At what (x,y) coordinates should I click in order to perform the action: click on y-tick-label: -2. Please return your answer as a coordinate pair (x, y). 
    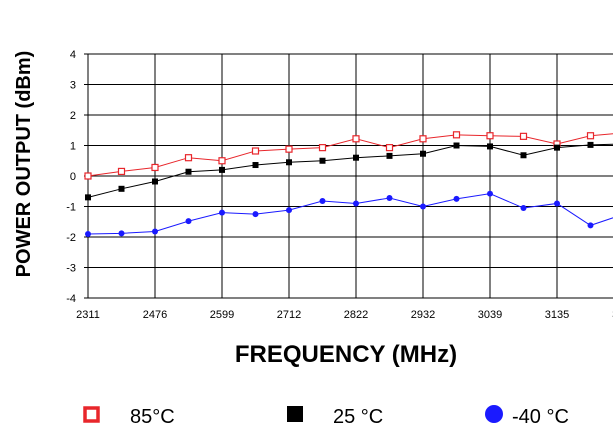
    Looking at the image, I should click on (71, 238).